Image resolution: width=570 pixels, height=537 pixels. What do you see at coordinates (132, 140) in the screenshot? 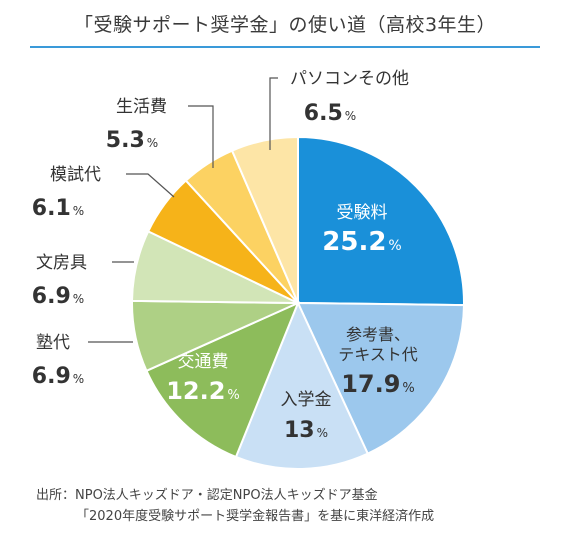
I see `slice-value-生活費: 5.3%` at bounding box center [132, 140].